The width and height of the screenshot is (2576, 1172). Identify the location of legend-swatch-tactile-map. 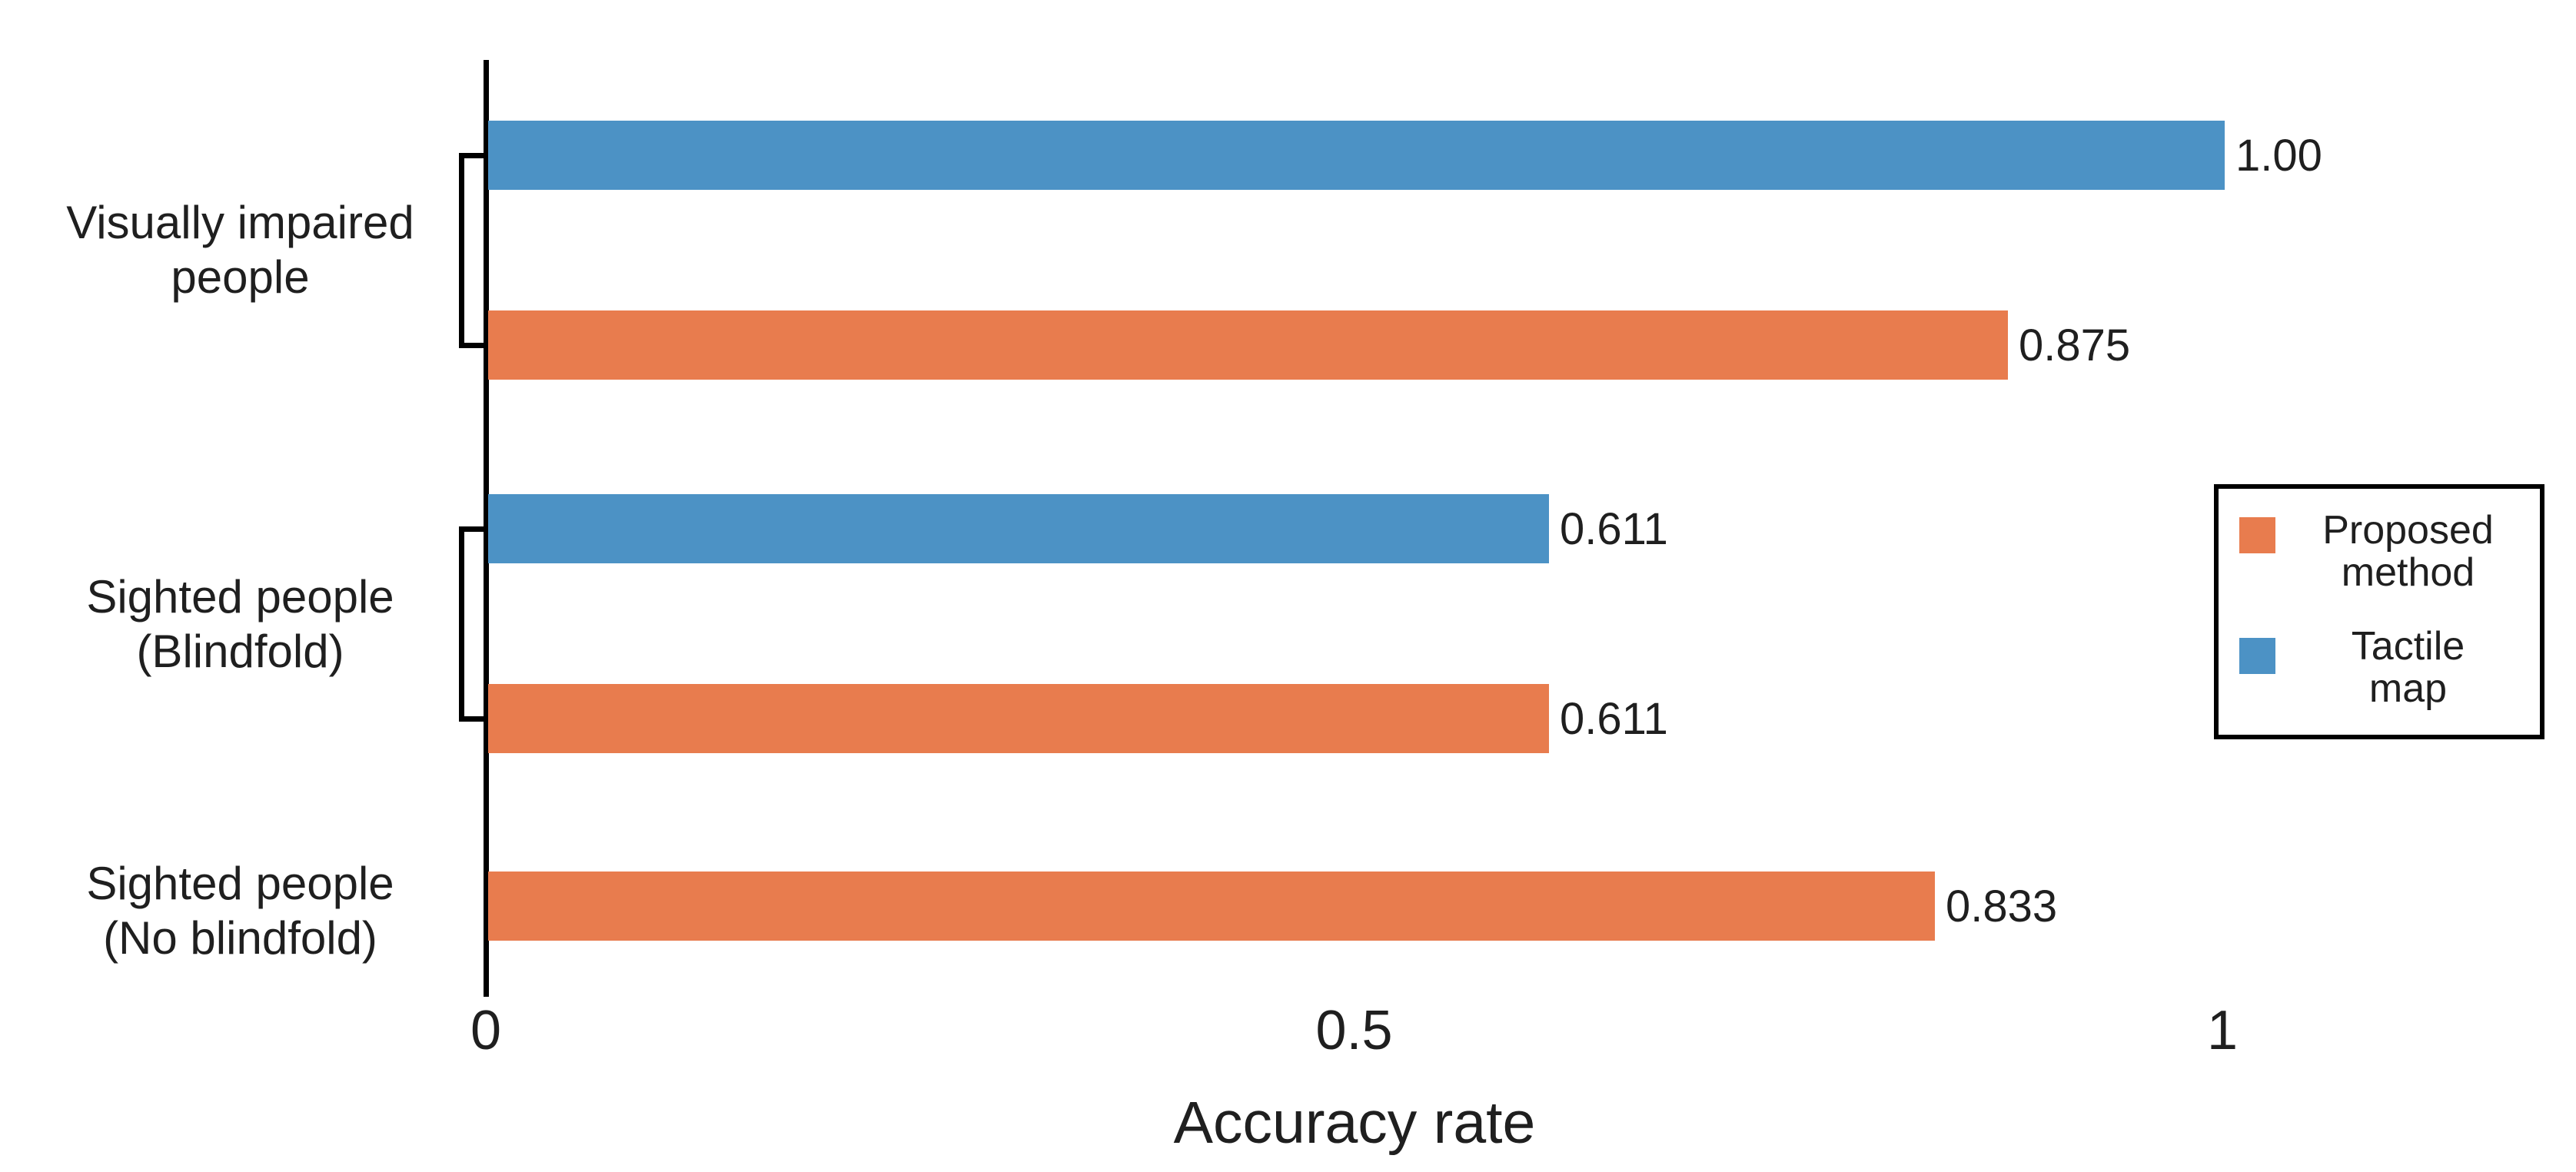
(2257, 656).